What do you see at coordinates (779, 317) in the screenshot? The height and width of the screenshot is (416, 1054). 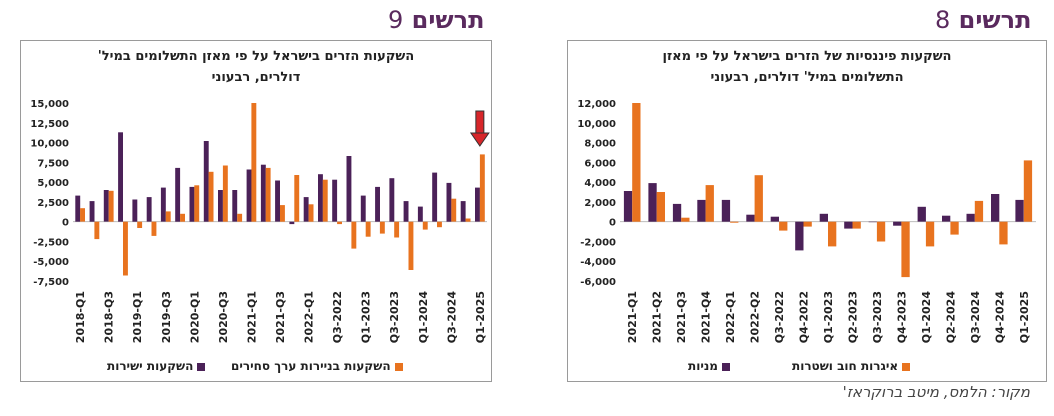 I see `x-tick-label: Q3-2022` at bounding box center [779, 317].